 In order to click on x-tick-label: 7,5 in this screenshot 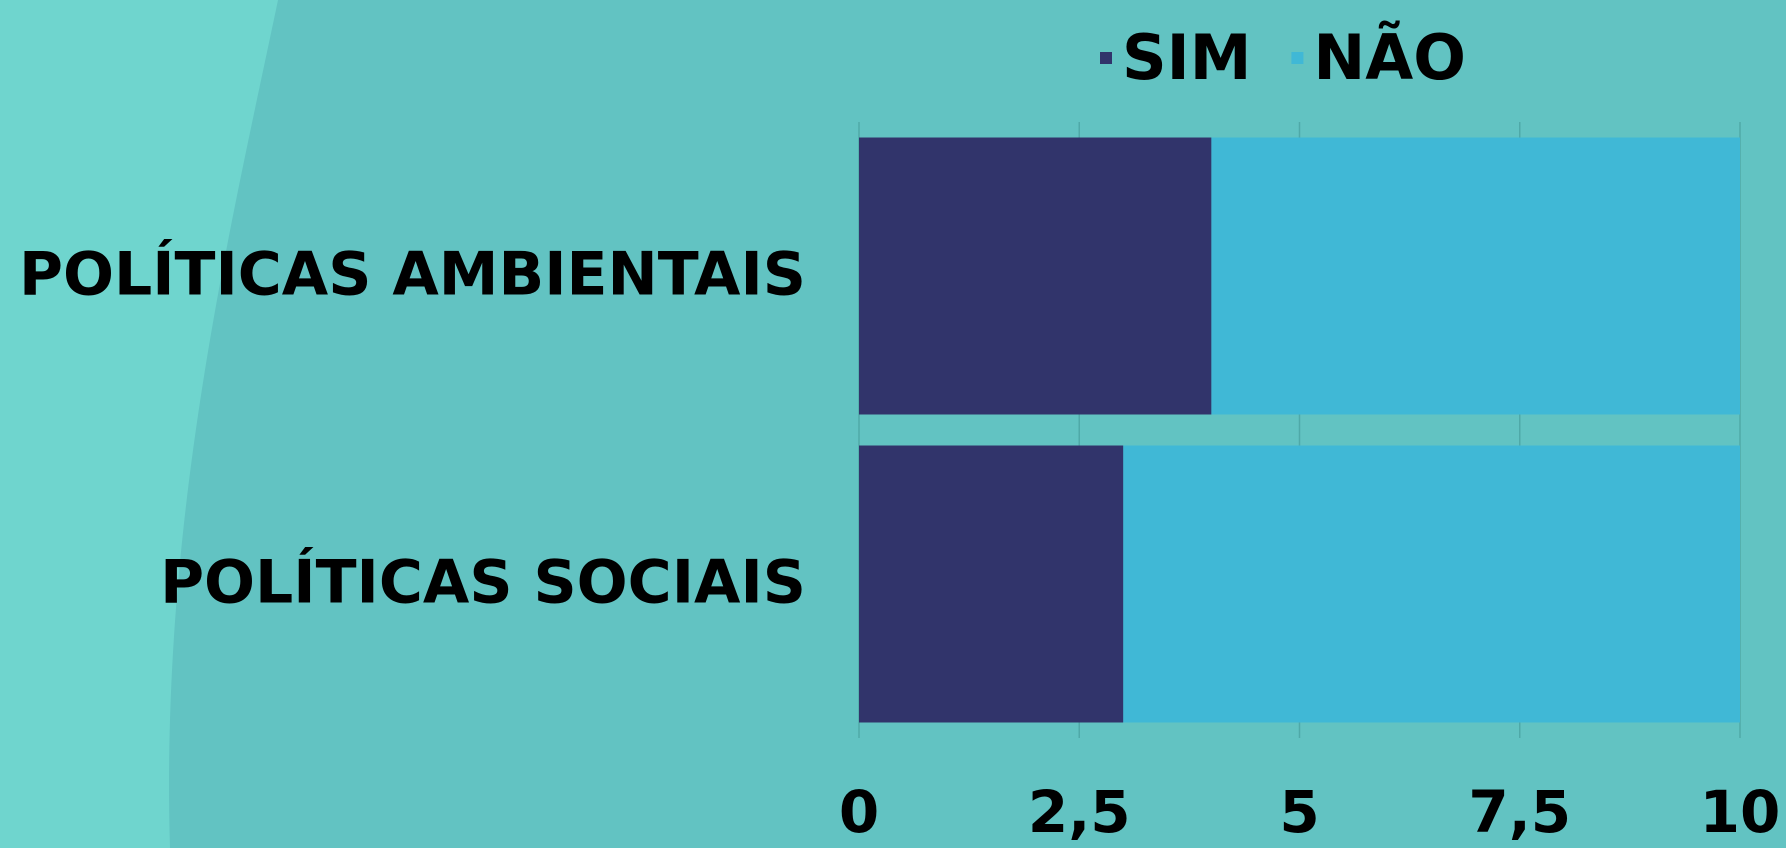, I will do `click(1519, 812)`.